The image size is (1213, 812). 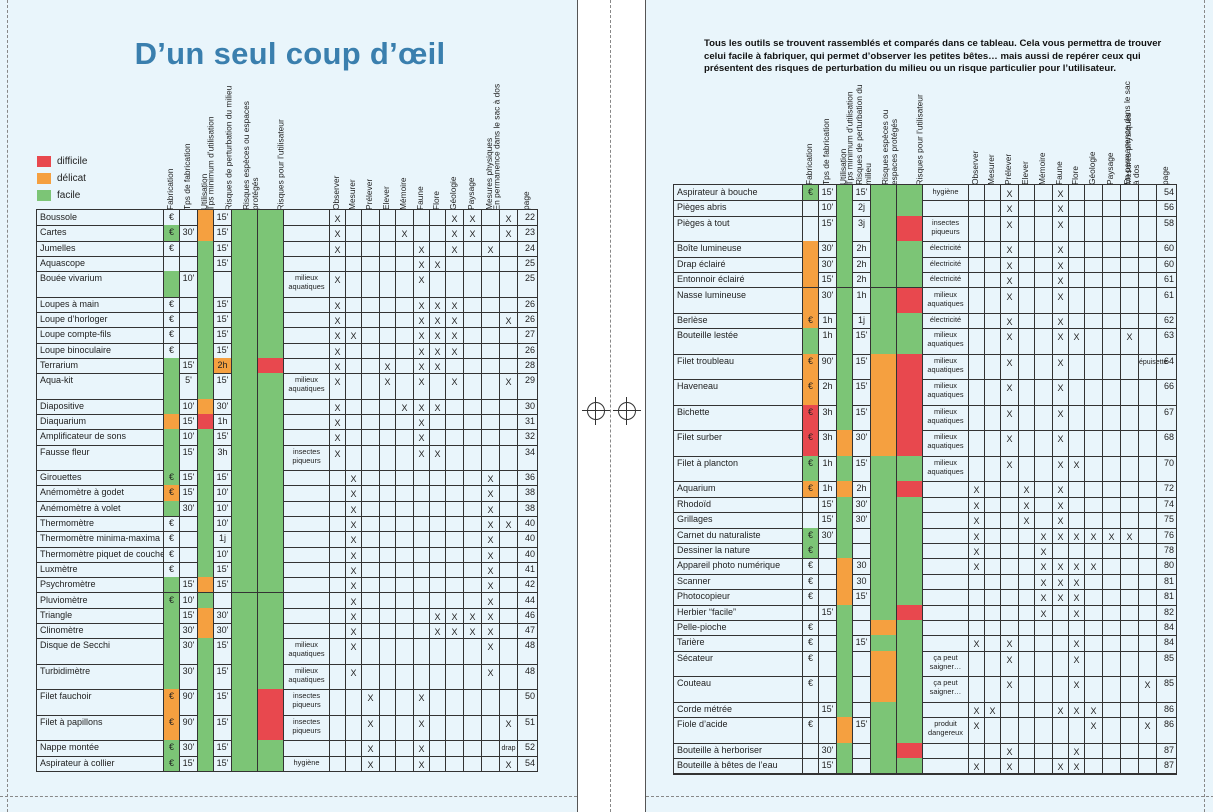 I want to click on user-risk-cell: milieux aquatiques, so click(x=306, y=386).